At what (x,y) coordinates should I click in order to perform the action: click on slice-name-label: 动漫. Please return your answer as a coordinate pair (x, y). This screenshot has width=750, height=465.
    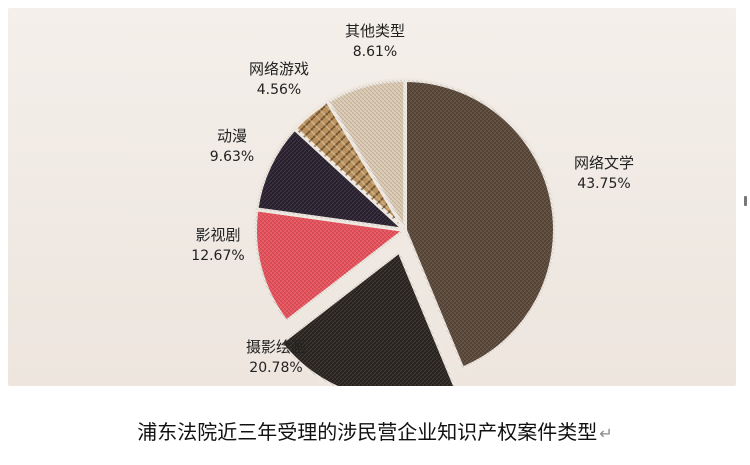
    Looking at the image, I should click on (232, 136).